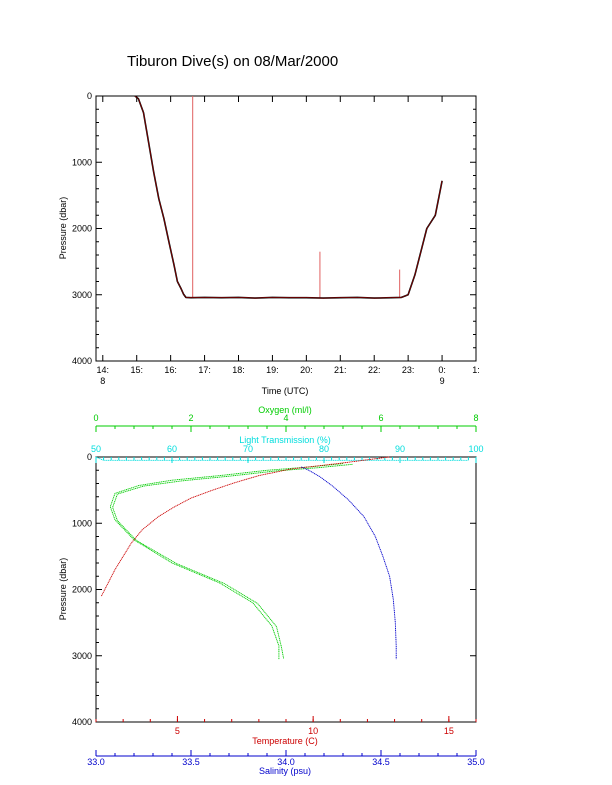 This screenshot has width=612, height=785. What do you see at coordinates (96, 449) in the screenshot?
I see `light-tick-label: 50` at bounding box center [96, 449].